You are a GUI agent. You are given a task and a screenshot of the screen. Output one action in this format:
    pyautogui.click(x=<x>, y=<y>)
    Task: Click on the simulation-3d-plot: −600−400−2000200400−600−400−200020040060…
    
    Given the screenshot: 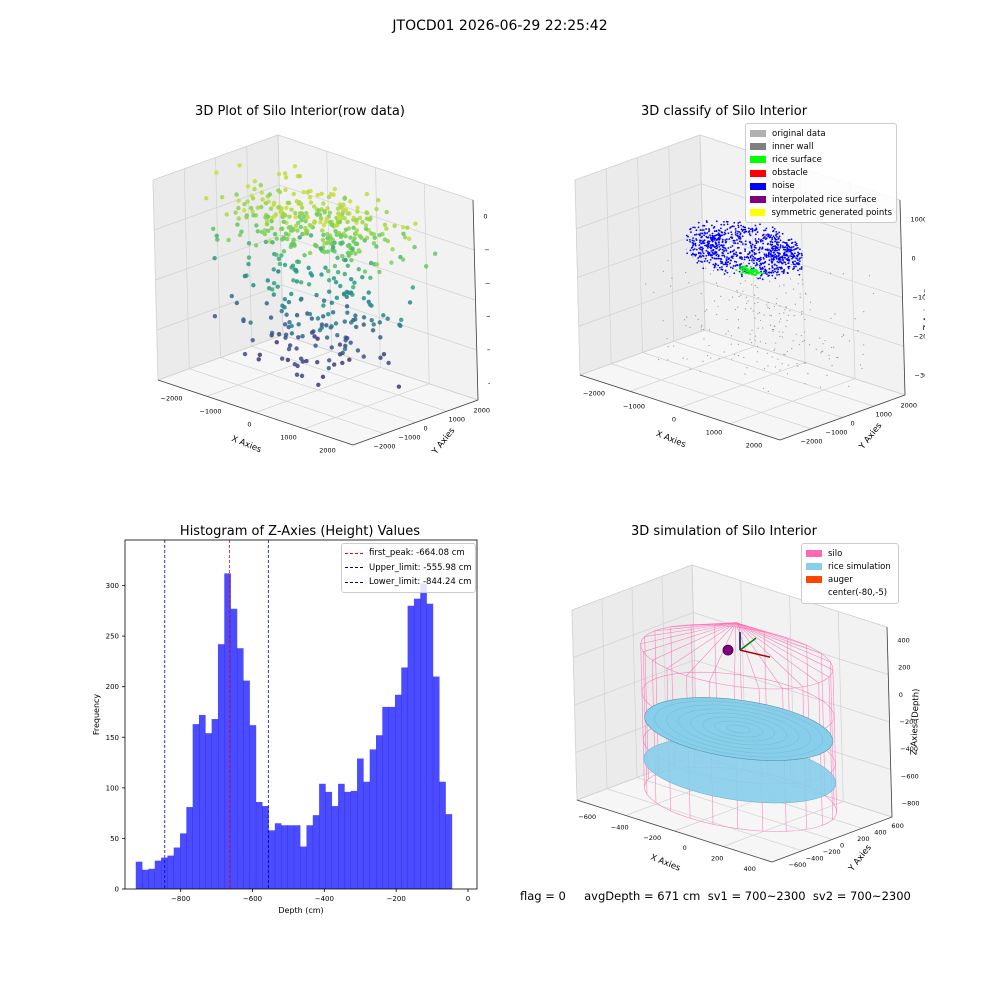 What is the action you would take?
    pyautogui.click(x=740, y=715)
    